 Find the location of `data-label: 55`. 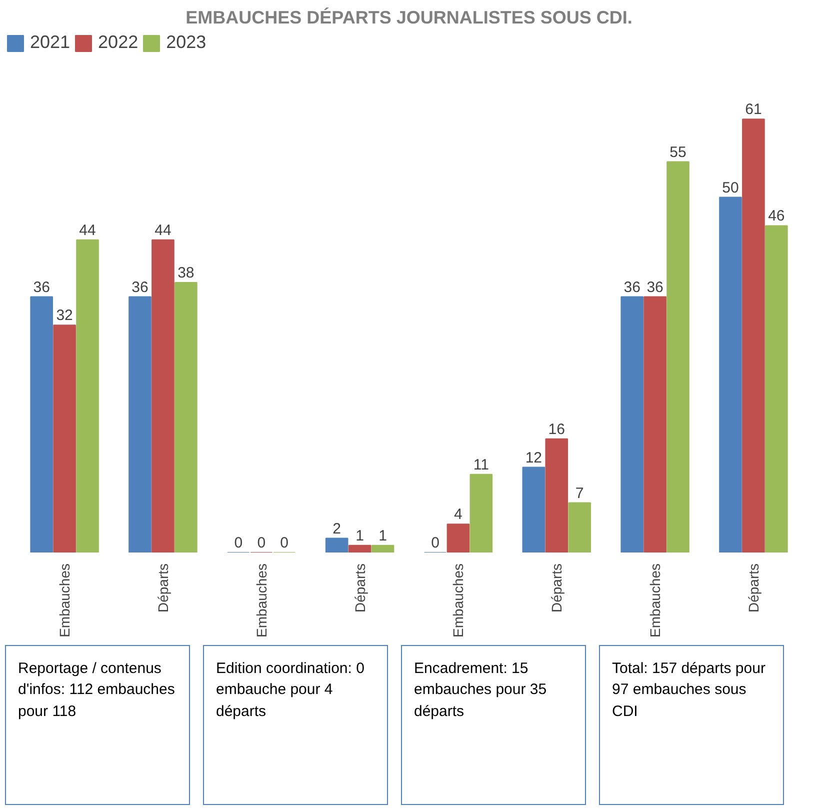

data-label: 55 is located at coordinates (678, 152).